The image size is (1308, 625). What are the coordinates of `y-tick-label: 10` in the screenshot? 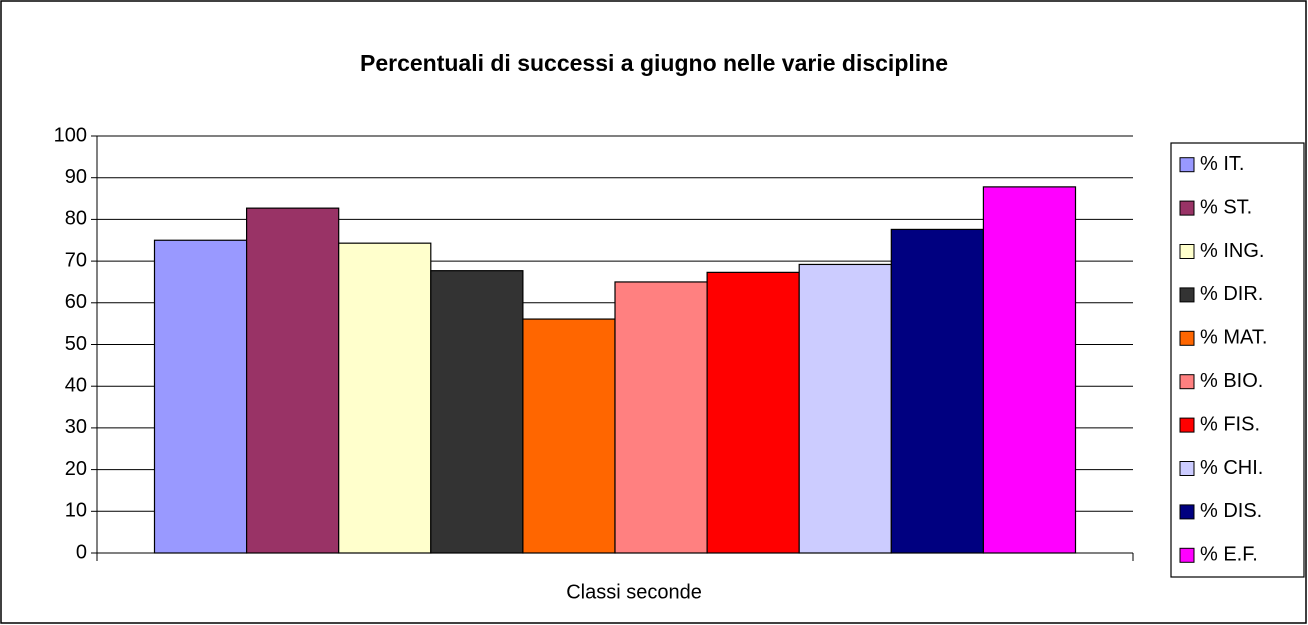 It's located at (76, 511).